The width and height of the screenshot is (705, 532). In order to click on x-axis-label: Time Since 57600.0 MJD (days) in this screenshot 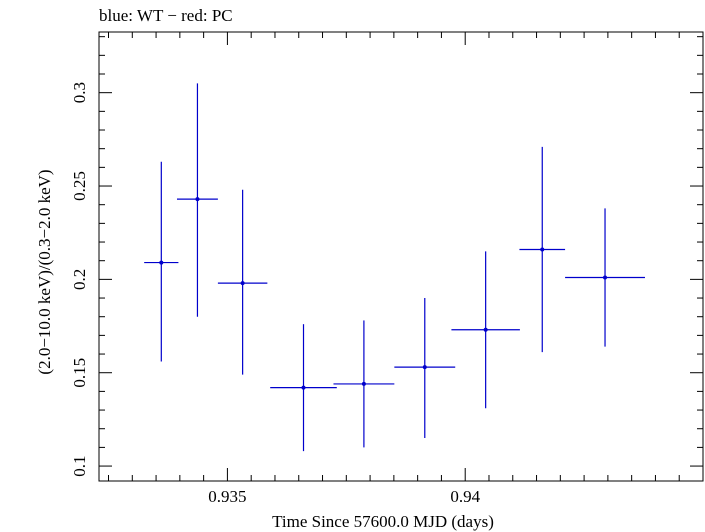, I will do `click(383, 521)`.